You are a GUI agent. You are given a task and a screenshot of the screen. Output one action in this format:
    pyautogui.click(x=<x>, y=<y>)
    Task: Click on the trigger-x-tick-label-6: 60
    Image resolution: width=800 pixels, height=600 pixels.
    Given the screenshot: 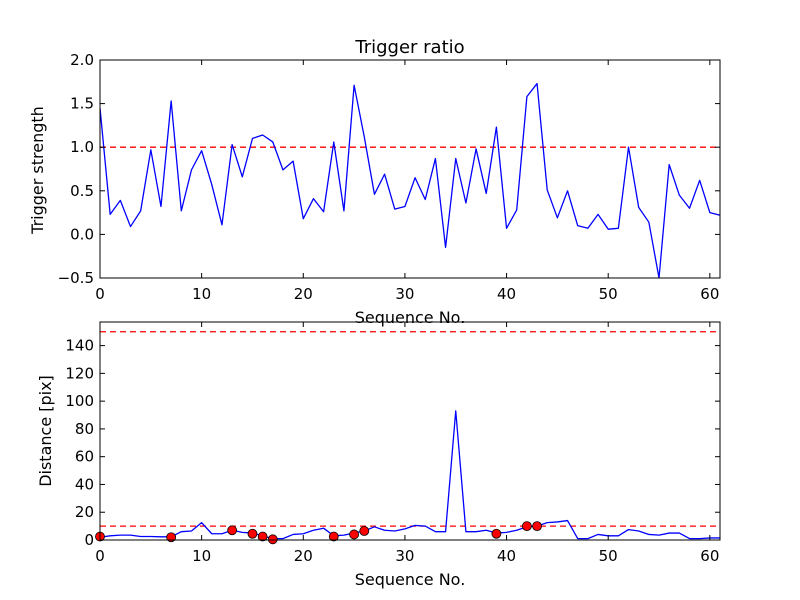 What is the action you would take?
    pyautogui.click(x=709, y=294)
    